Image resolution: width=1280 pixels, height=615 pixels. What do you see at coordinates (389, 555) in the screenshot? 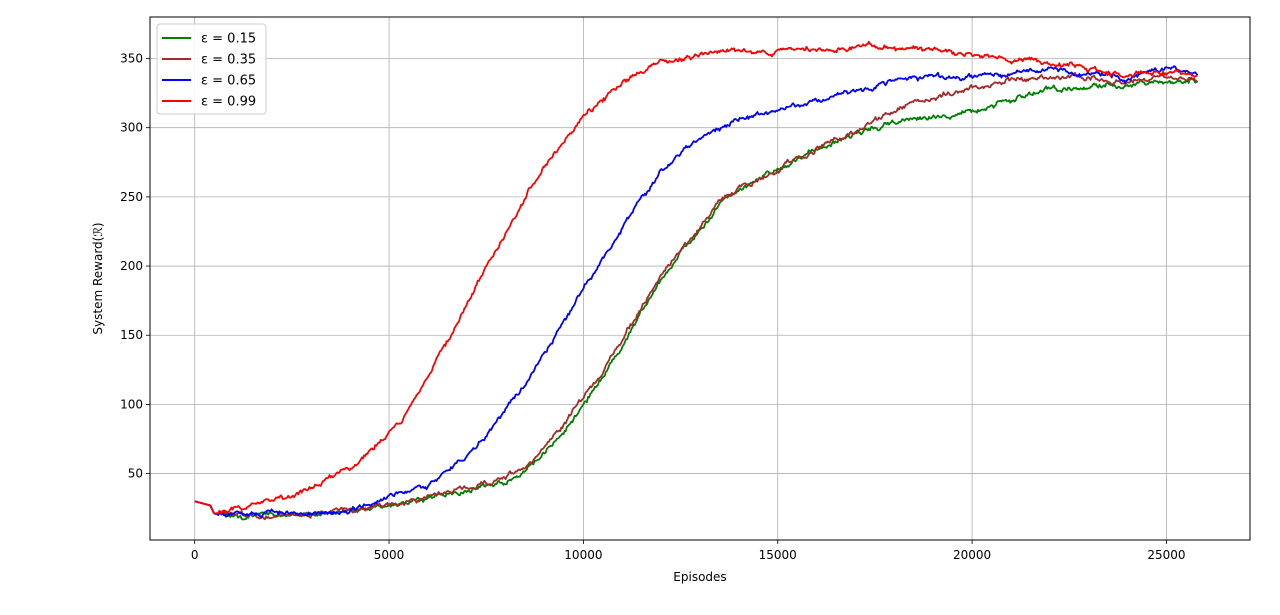
I see `x-tick-label: 5000` at bounding box center [389, 555].